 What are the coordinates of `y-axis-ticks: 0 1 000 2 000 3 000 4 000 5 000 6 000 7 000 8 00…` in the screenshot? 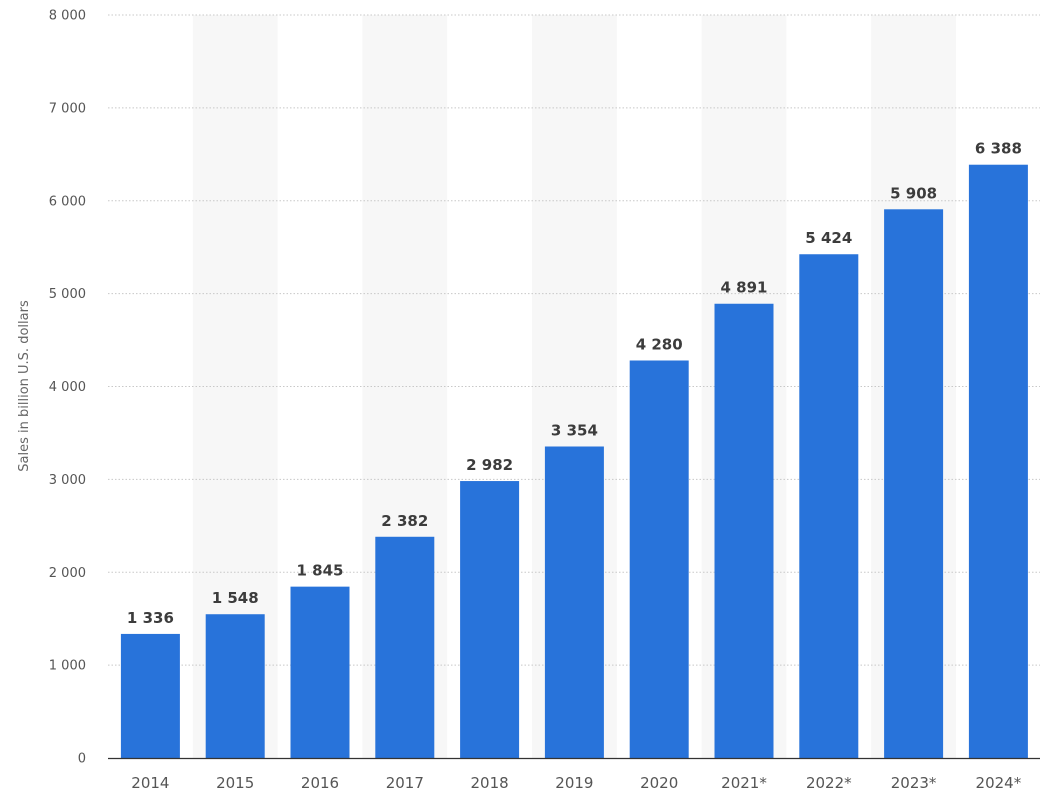 It's located at (67, 388).